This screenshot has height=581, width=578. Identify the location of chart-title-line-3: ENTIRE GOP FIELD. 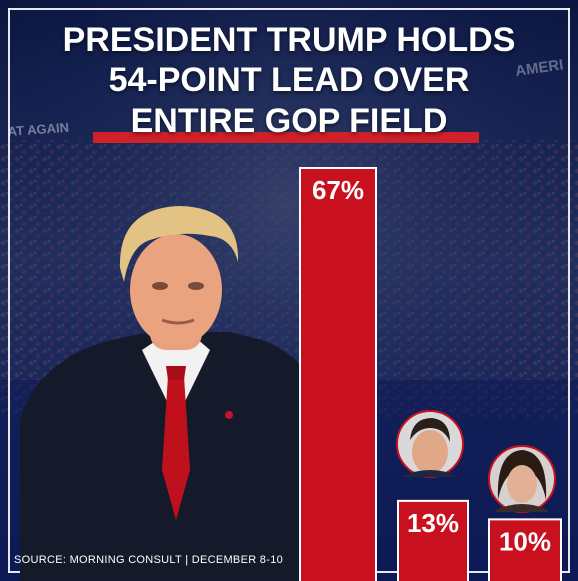
(289, 121).